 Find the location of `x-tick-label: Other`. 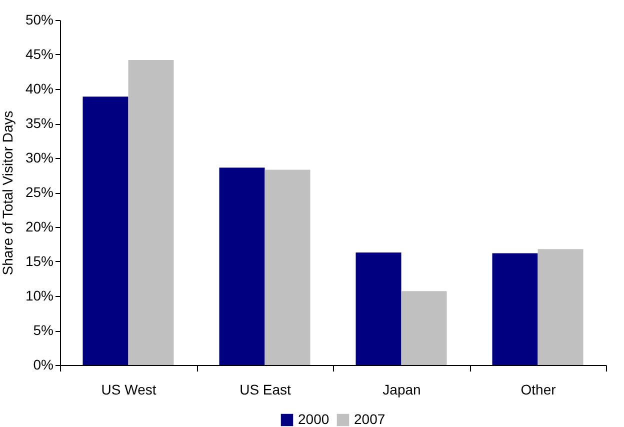

x-tick-label: Other is located at coordinates (538, 390).